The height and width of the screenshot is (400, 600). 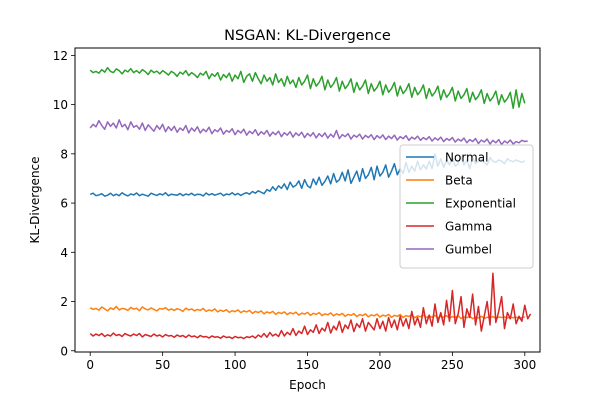 What do you see at coordinates (466, 158) in the screenshot?
I see `legend-label-normal: Normal` at bounding box center [466, 158].